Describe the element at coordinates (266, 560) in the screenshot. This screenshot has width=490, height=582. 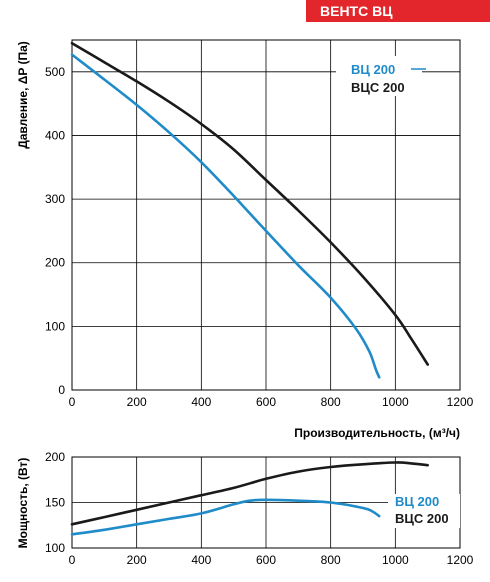
I see `chart1-x-tick-label: 600` at that location.